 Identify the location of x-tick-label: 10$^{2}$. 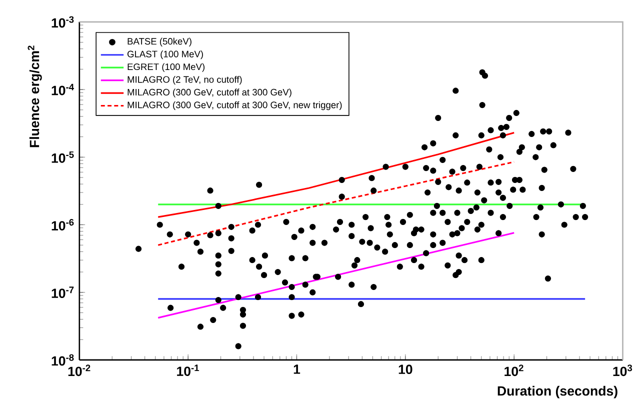
(514, 370).